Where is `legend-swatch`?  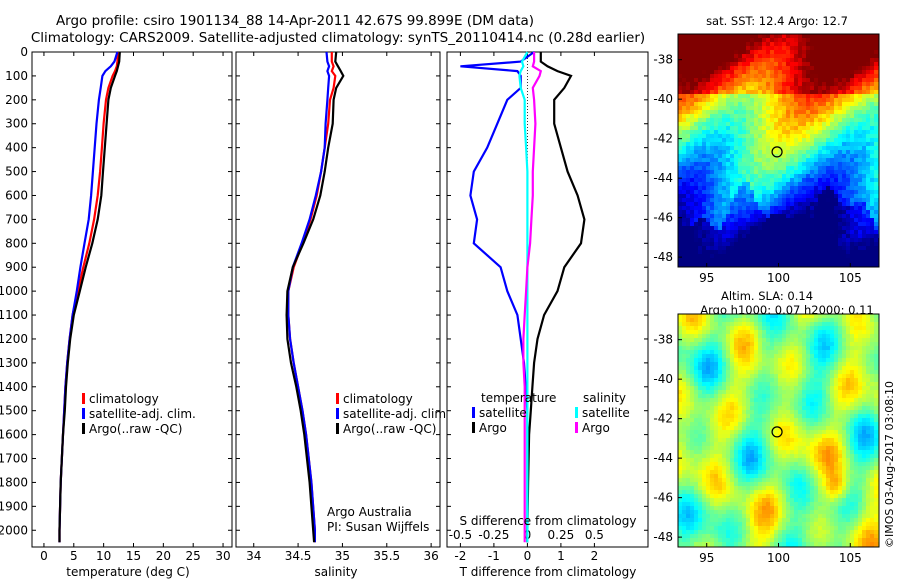
legend-swatch is located at coordinates (473, 427).